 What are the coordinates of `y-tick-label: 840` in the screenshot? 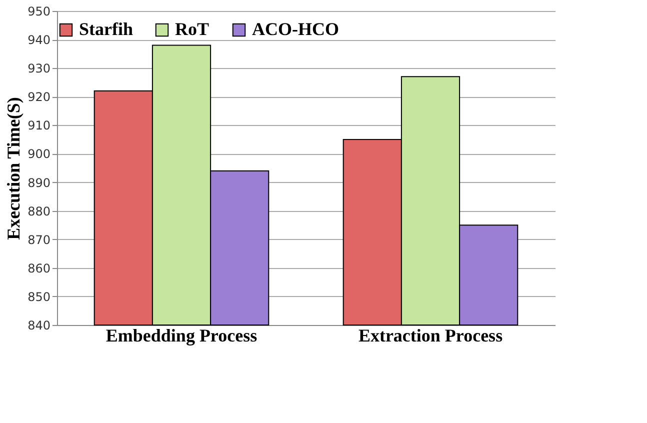 It's located at (39, 325).